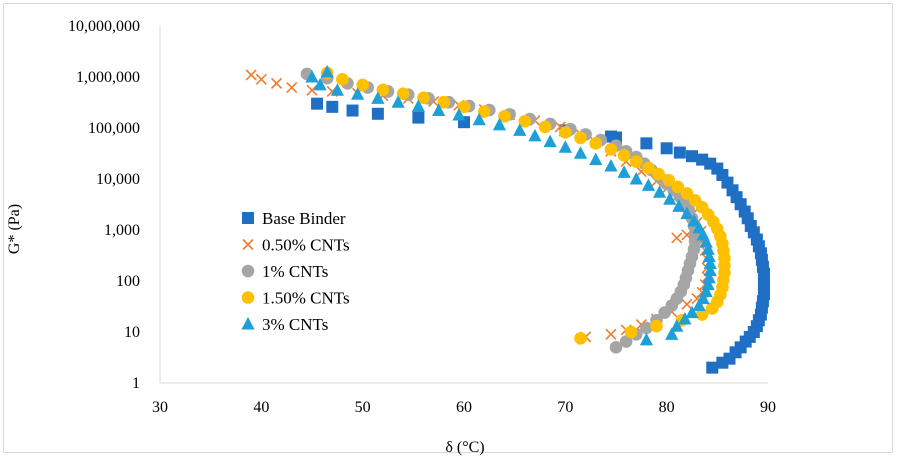 Image resolution: width=899 pixels, height=459 pixels. Describe the element at coordinates (667, 407) in the screenshot. I see `x-tick-label: 80` at that location.